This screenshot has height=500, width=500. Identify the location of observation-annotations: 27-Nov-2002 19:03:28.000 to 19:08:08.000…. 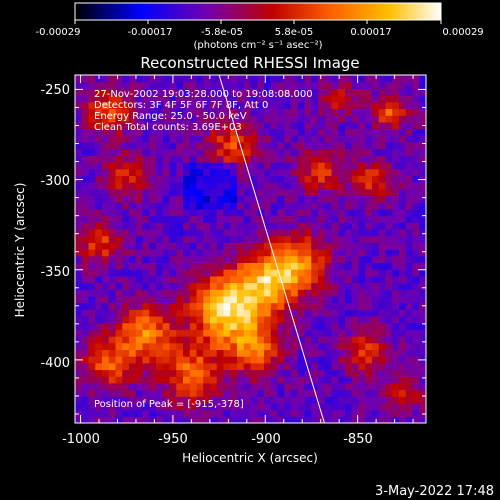
(203, 111).